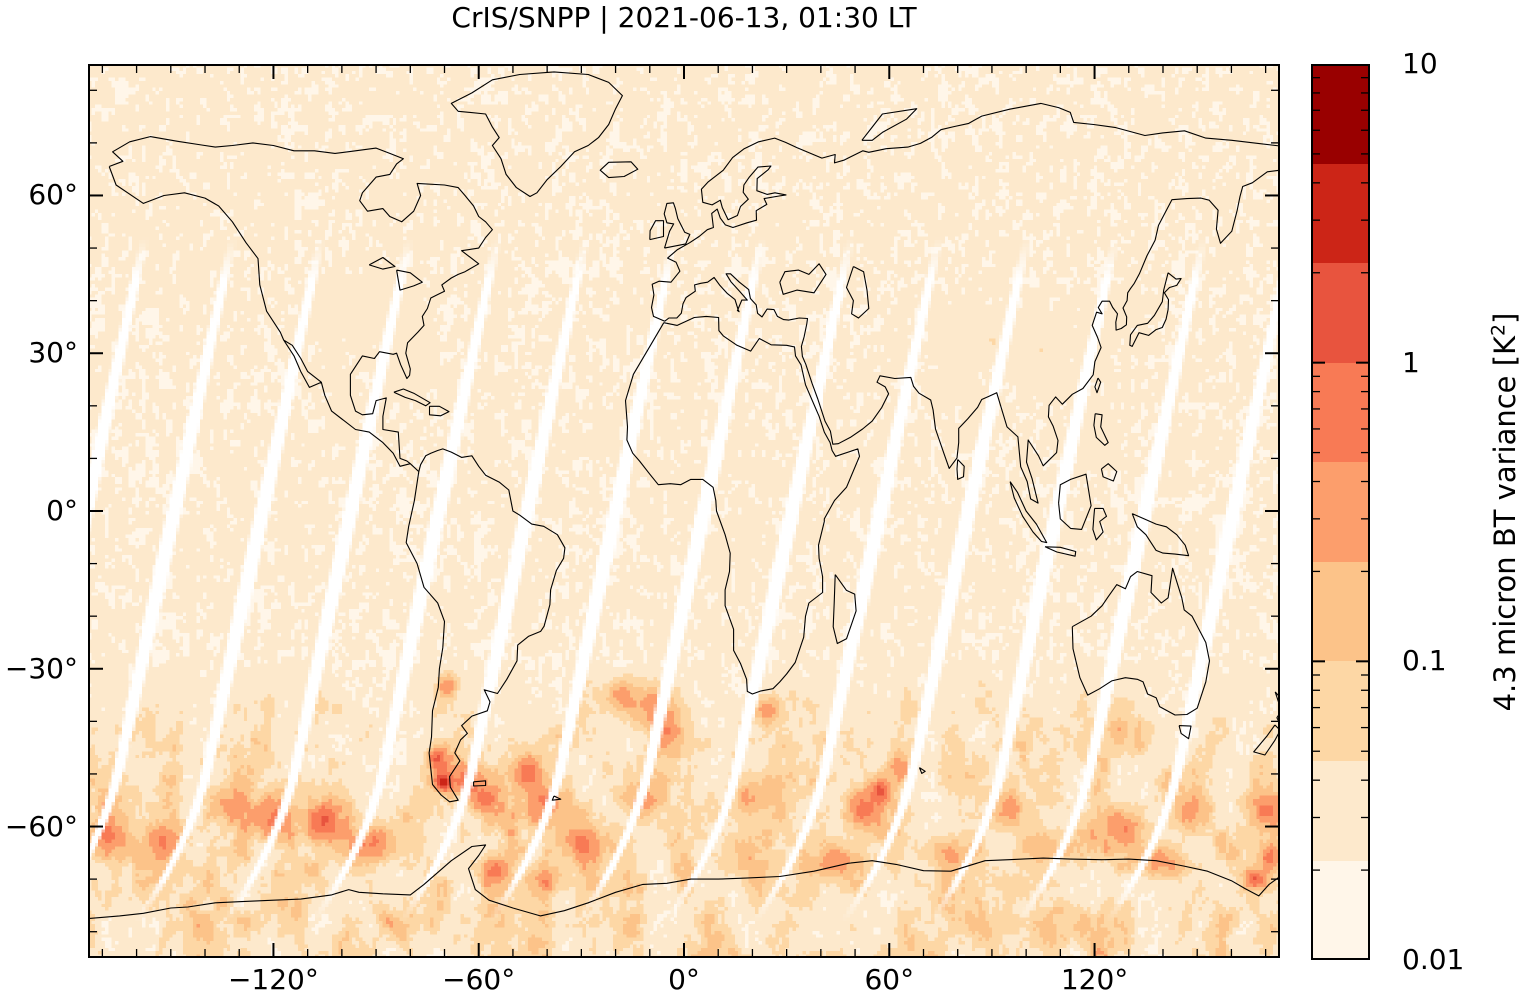 The height and width of the screenshot is (1002, 1519). What do you see at coordinates (1499, 329) in the screenshot?
I see `colorbar-label-superscript: 2` at bounding box center [1499, 329].